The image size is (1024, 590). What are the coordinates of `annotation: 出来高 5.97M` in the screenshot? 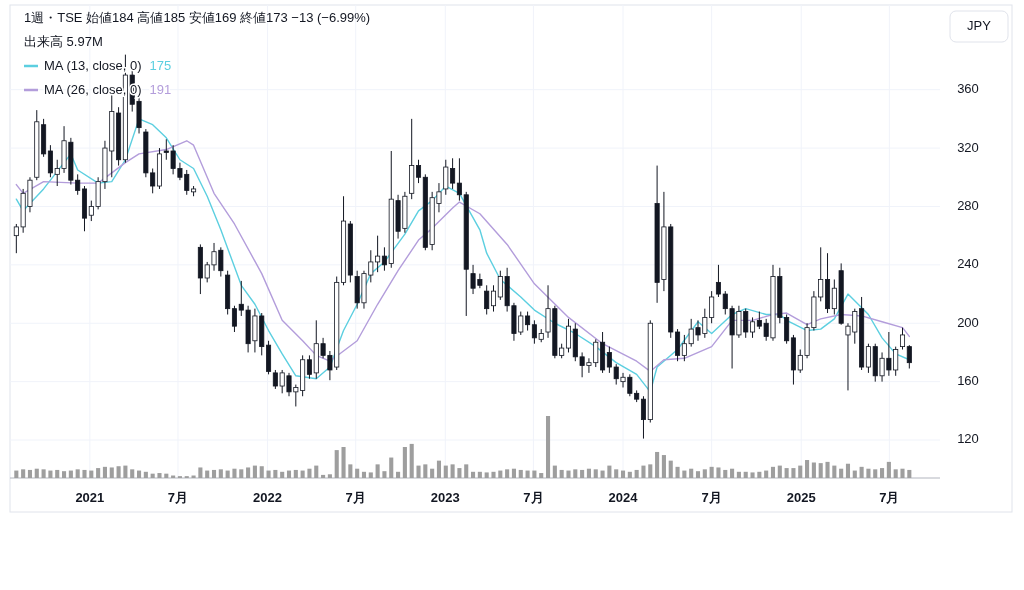 It's located at (63, 41).